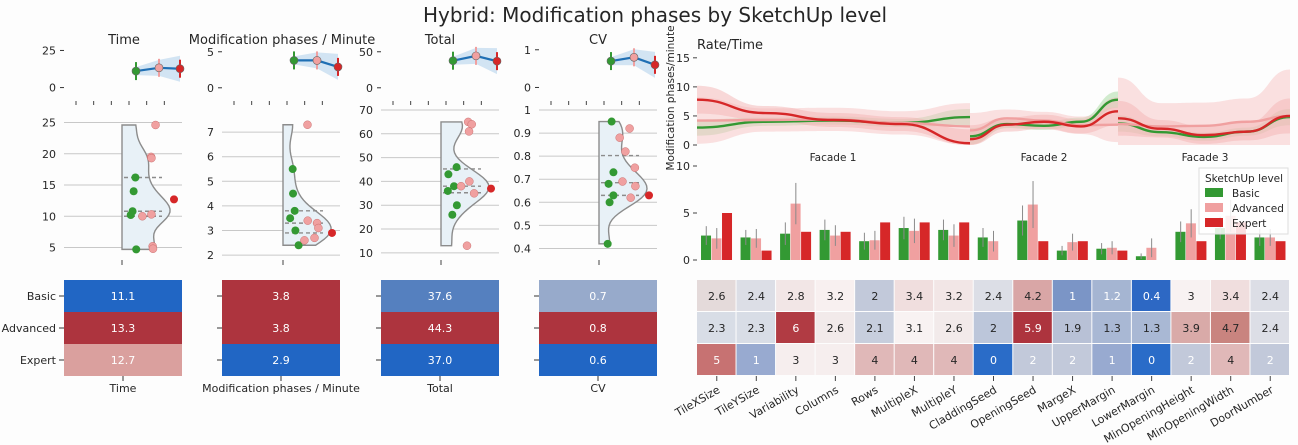 The width and height of the screenshot is (1298, 445). Describe the element at coordinates (366, 181) in the screenshot. I see `dist-ytick-label: 40` at that location.